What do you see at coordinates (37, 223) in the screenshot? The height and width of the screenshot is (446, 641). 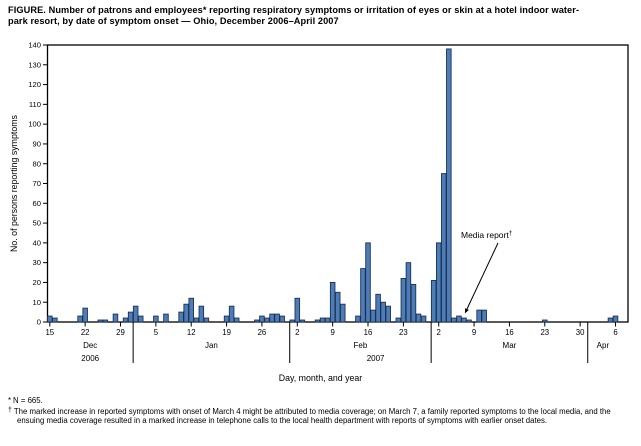 I see `y-tick-label: 50` at bounding box center [37, 223].